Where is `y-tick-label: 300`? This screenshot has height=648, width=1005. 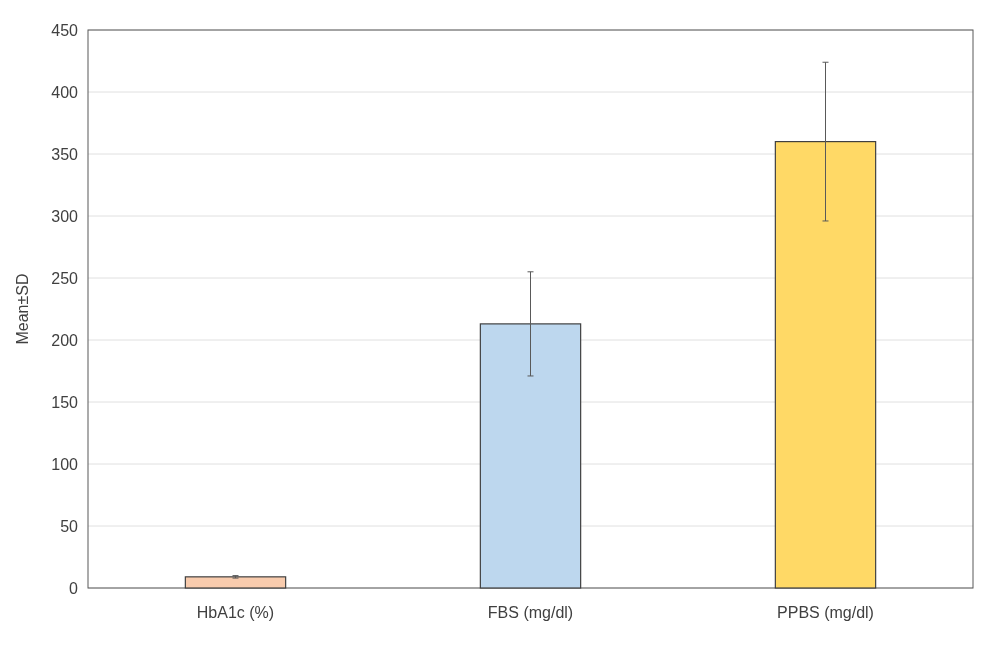 y-tick-label: 300 is located at coordinates (65, 216).